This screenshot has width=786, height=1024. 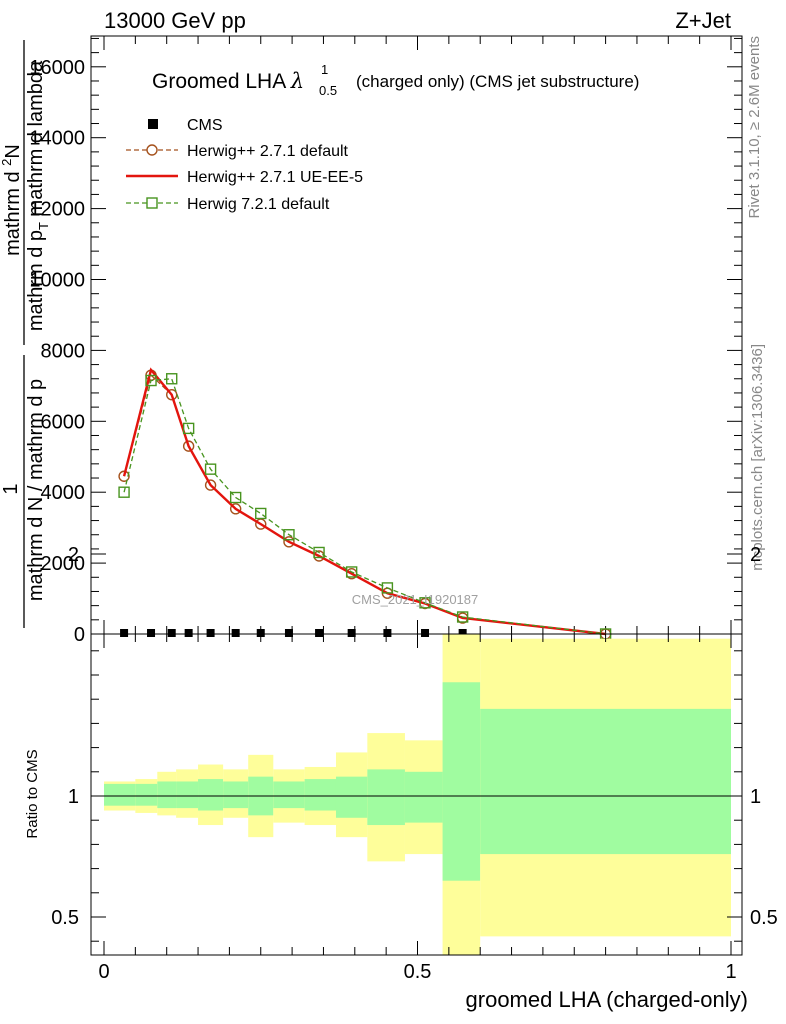 What do you see at coordinates (57, 281) in the screenshot?
I see `main-y-tick-label: 10000` at bounding box center [57, 281].